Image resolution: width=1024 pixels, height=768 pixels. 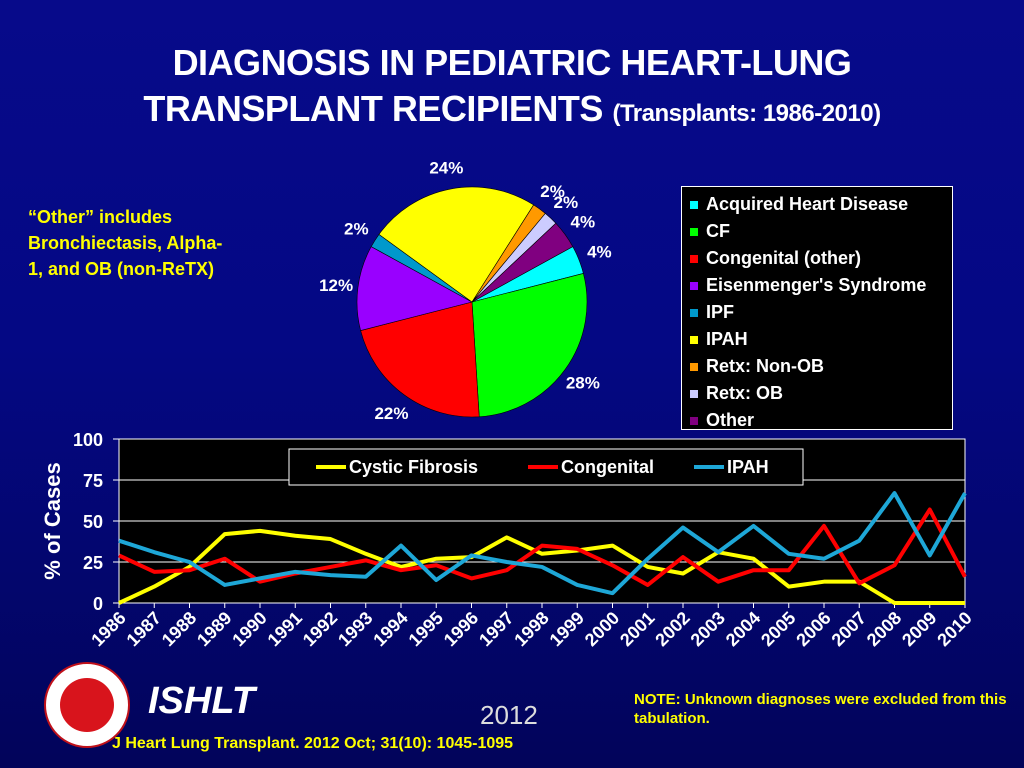 I want to click on pie-label-cf: 28%, so click(x=583, y=383).